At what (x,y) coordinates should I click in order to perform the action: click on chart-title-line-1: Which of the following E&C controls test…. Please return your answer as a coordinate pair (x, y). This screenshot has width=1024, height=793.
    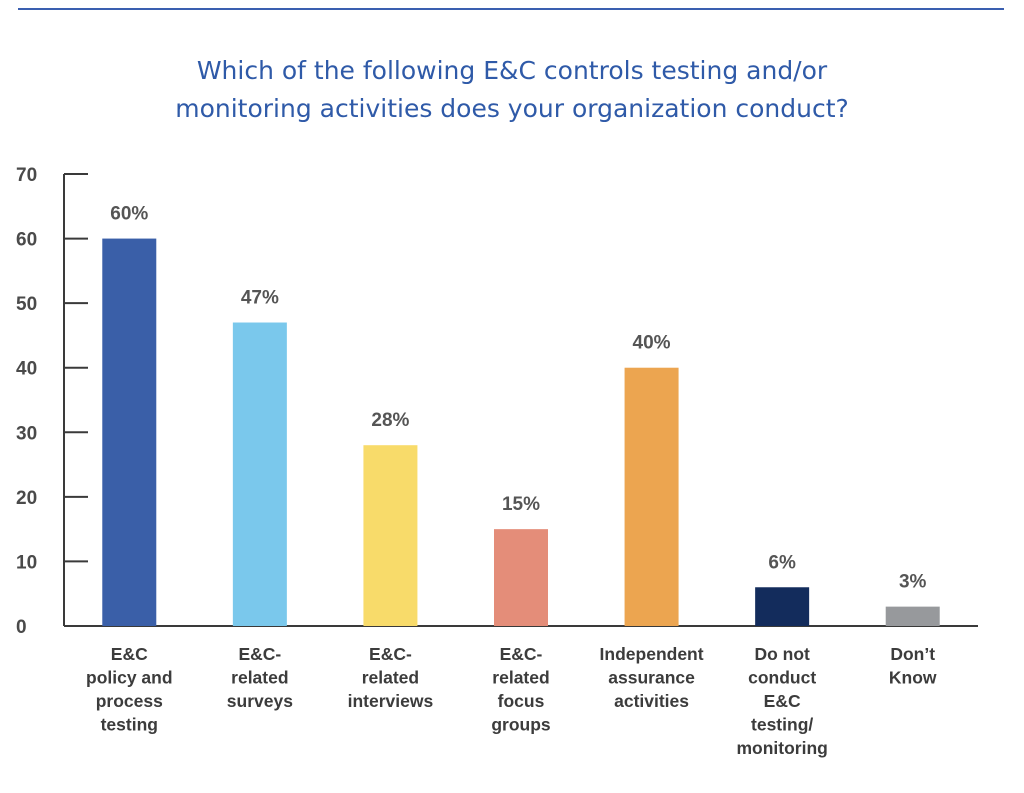
    Looking at the image, I should click on (512, 70).